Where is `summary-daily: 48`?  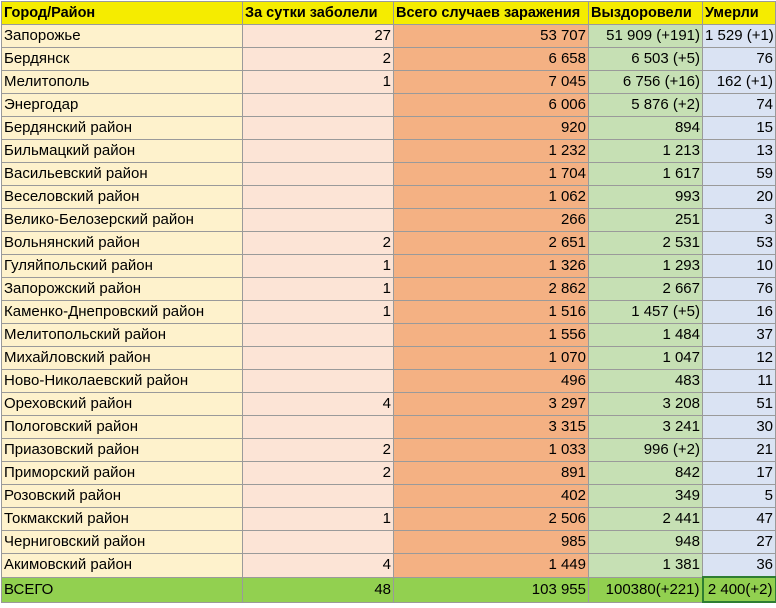 summary-daily: 48 is located at coordinates (318, 589).